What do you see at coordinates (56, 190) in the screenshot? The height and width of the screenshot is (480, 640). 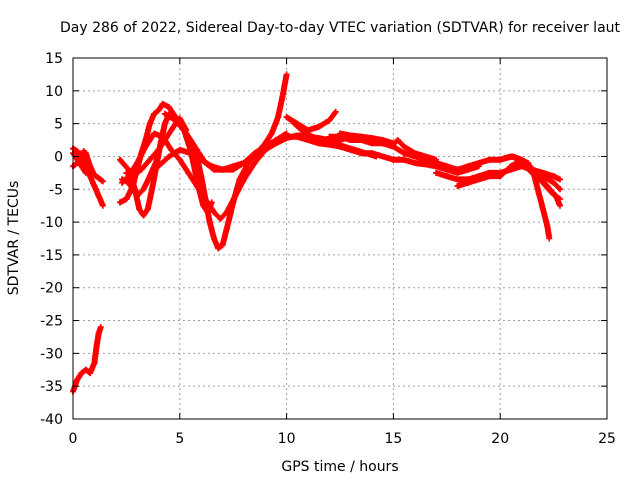 I see `y-tick-label: -5` at bounding box center [56, 190].